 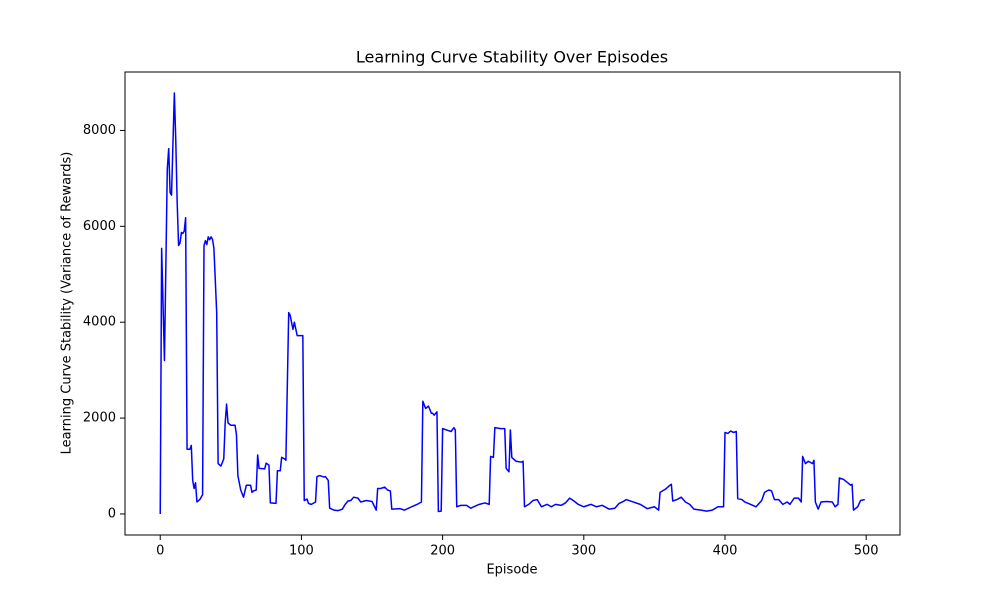 I want to click on chart-title: Learning Curve Stability Over Episodes, so click(x=512, y=57).